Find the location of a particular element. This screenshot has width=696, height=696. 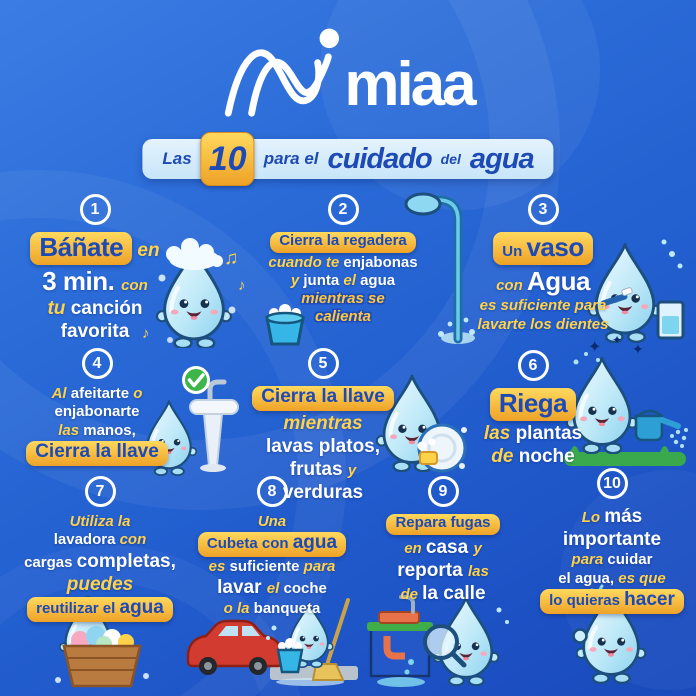

tip-line: Repara fugas is located at coordinates (443, 524).